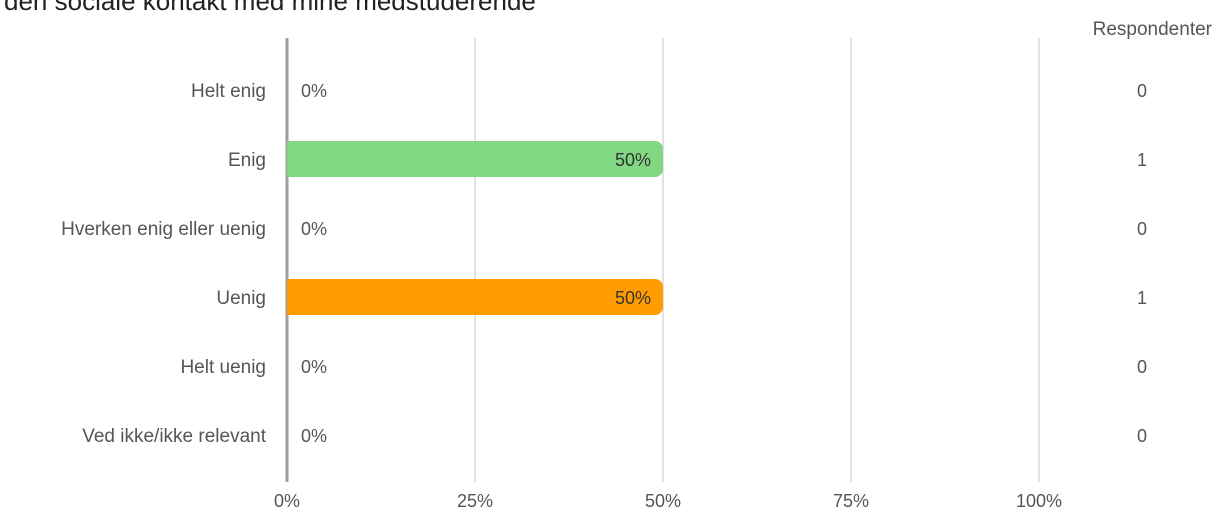 The width and height of the screenshot is (1218, 515). I want to click on category-label: Helt uenig, so click(223, 367).